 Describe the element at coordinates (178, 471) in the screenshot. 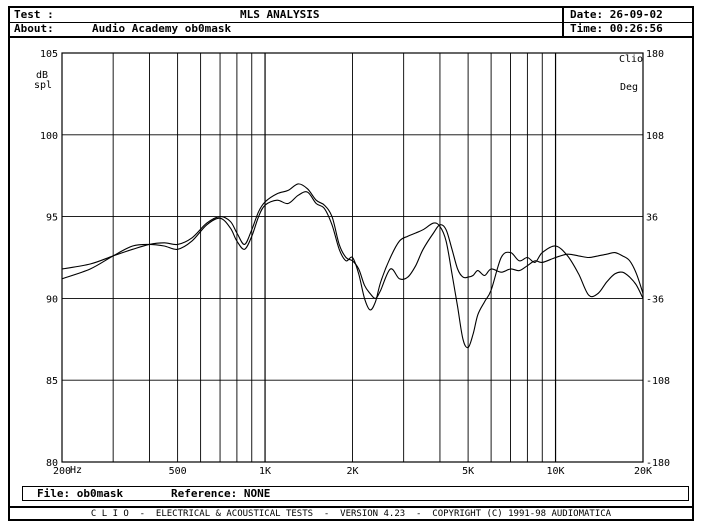

I see `x-tick-label: 500` at that location.